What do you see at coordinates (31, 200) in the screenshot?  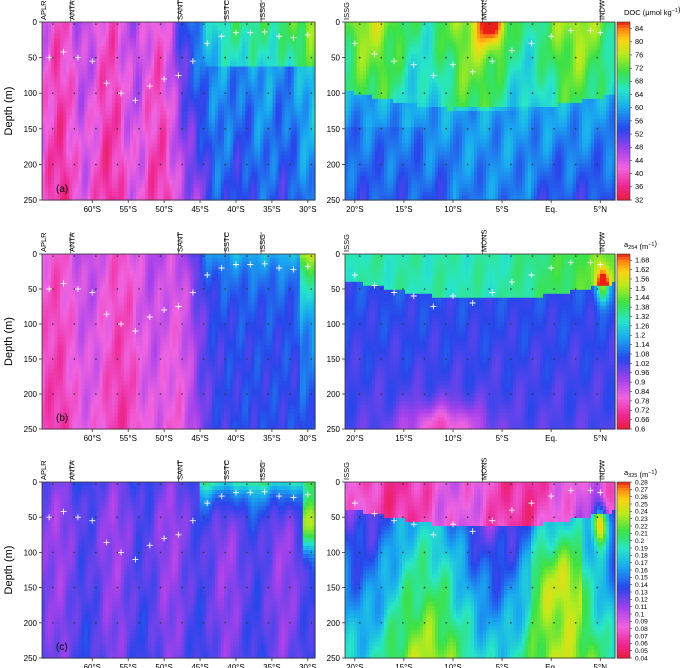 I see `y-tick-label: 250` at bounding box center [31, 200].